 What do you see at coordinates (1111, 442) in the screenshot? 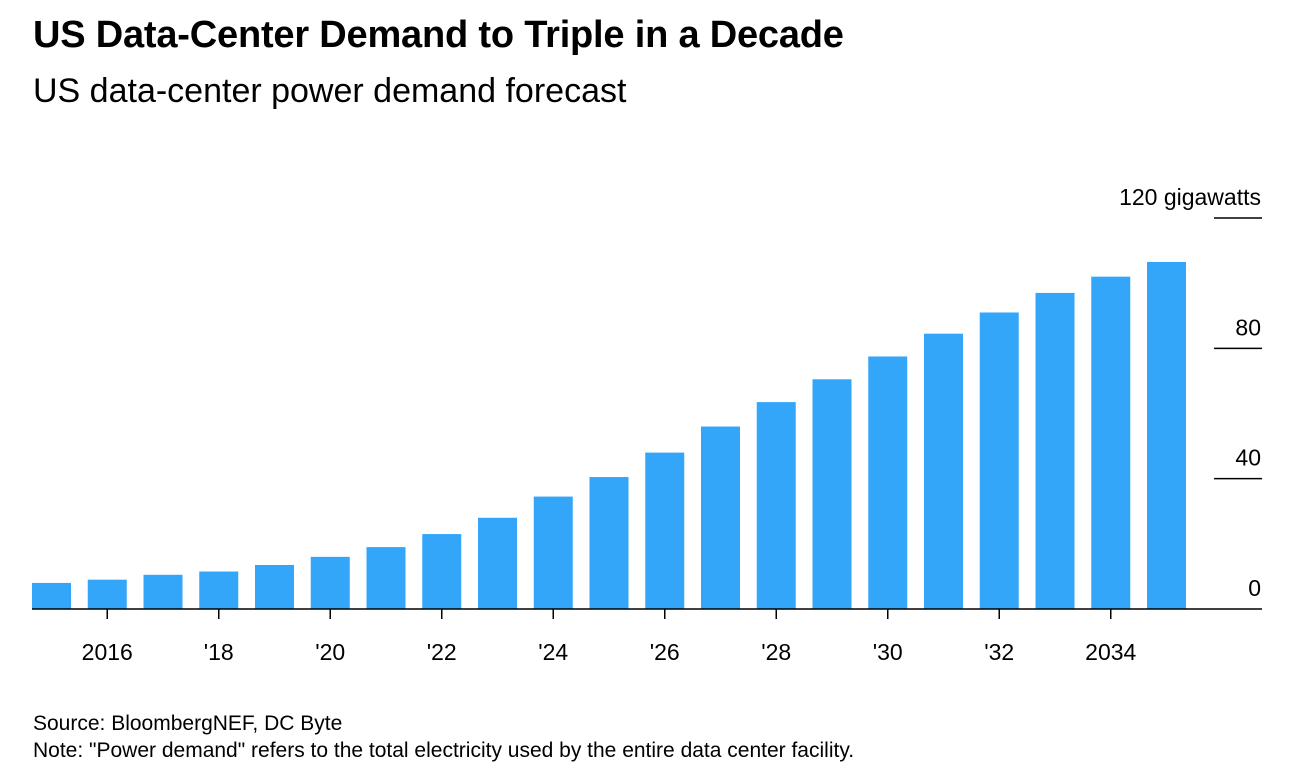
I see `bar-2034` at bounding box center [1111, 442].